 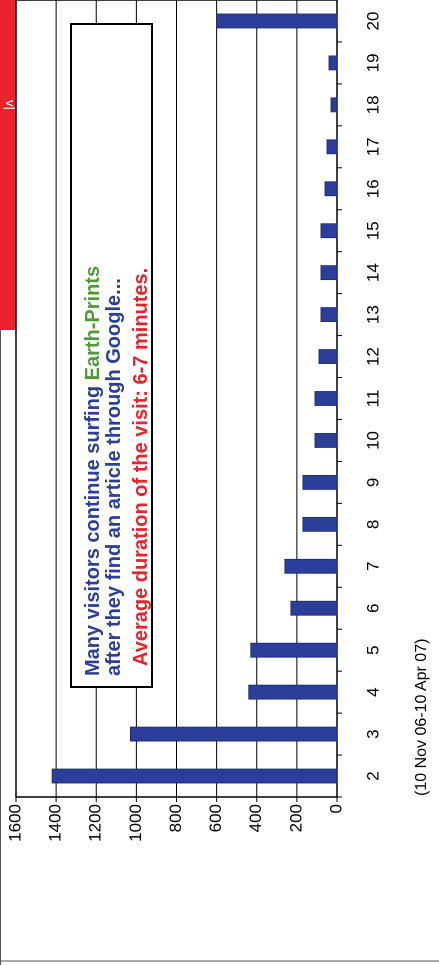 I want to click on annotation-border, so click(x=111, y=355).